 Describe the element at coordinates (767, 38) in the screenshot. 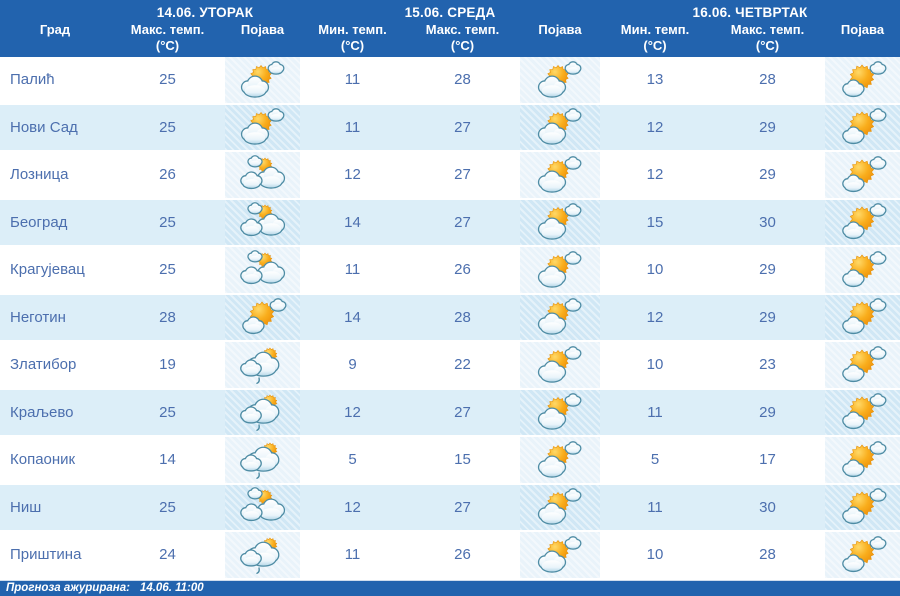

I see `col-header-day3-max: Макс. темп. (°C)` at that location.